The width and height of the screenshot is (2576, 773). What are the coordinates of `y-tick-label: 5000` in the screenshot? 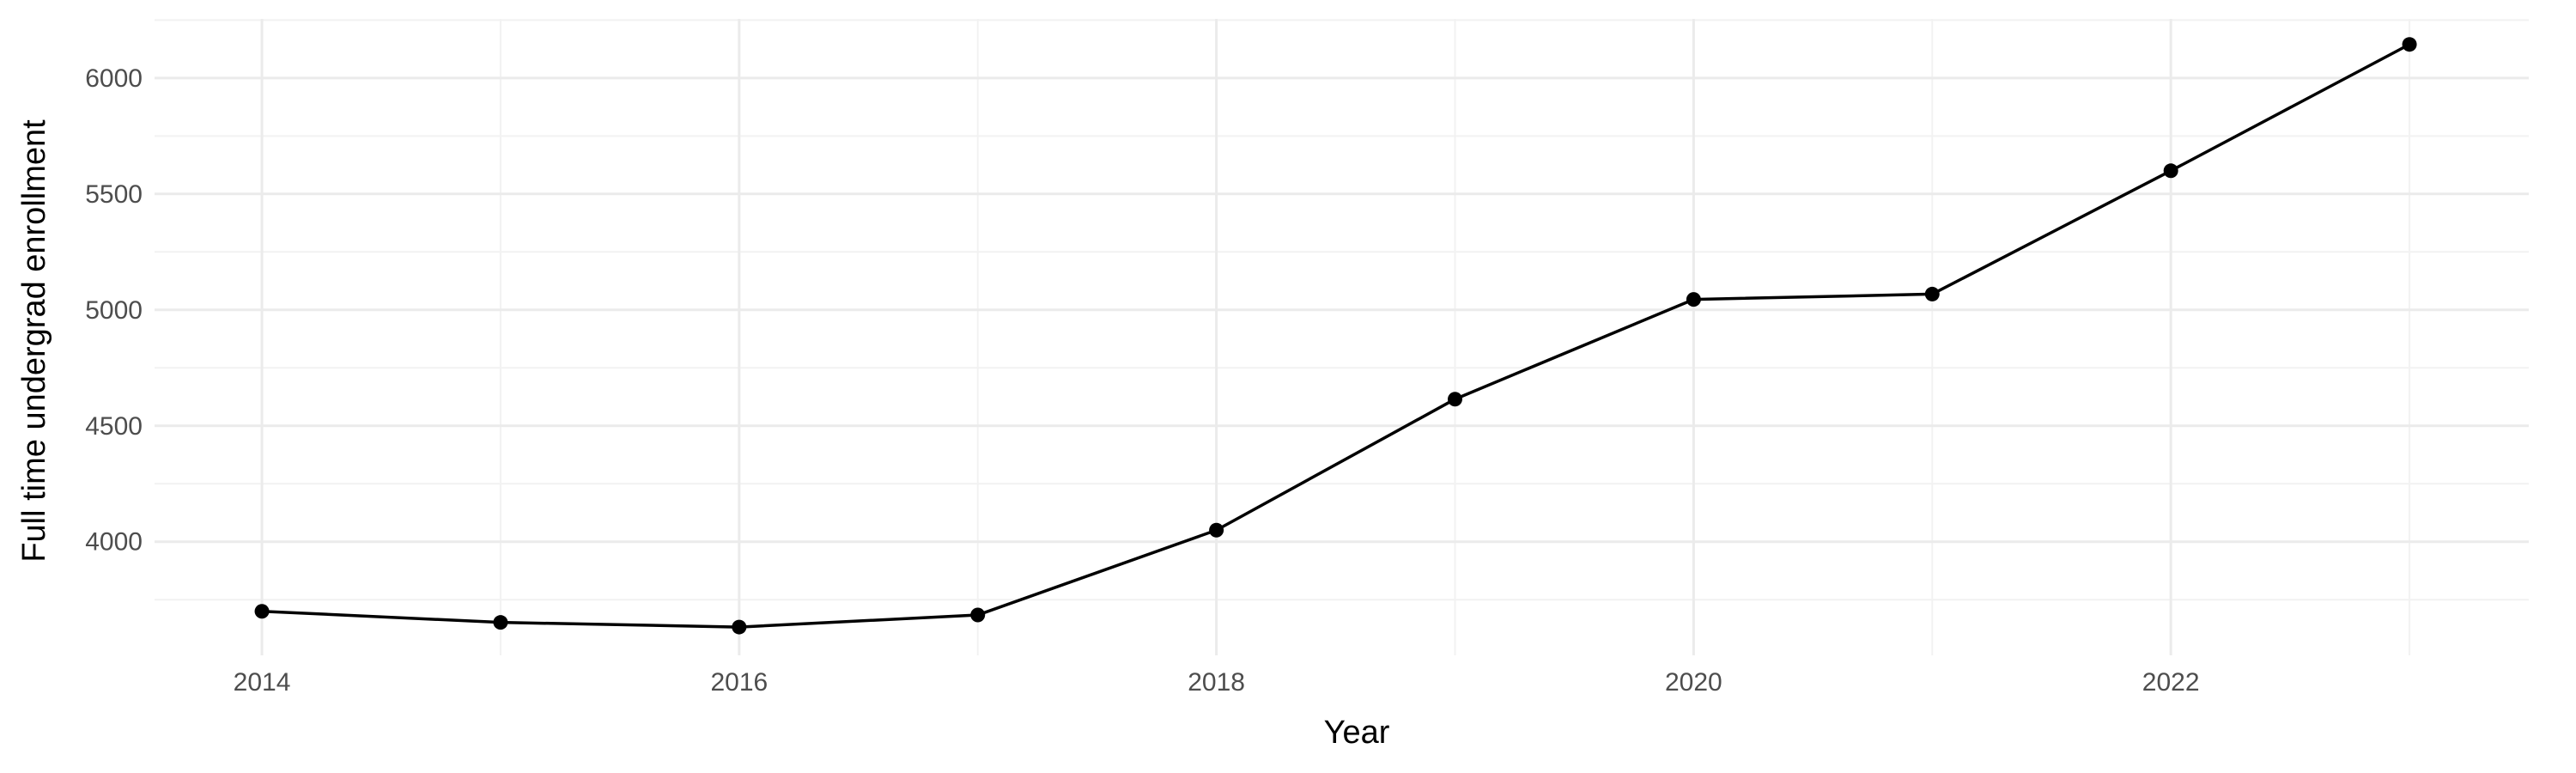 It's located at (114, 310).